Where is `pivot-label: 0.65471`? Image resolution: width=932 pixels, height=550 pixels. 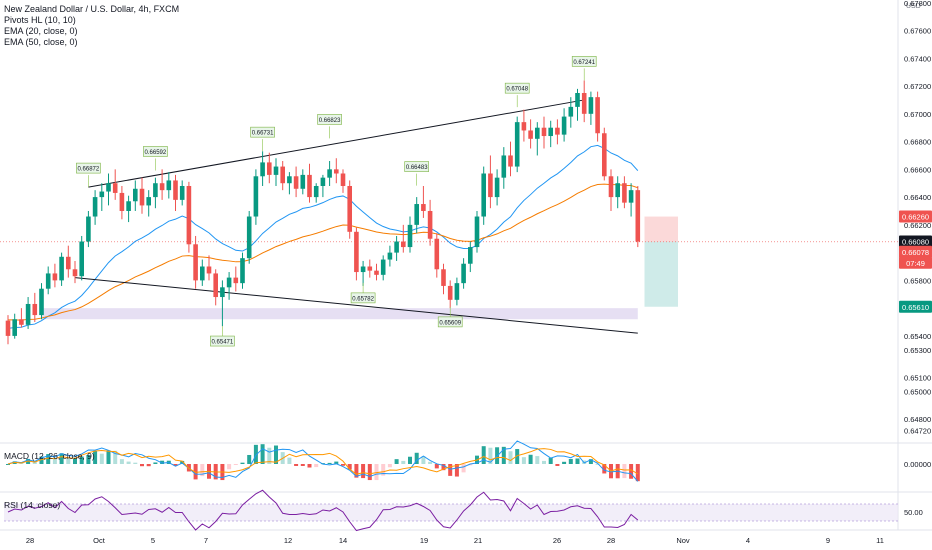 pivot-label: 0.65471 is located at coordinates (223, 343).